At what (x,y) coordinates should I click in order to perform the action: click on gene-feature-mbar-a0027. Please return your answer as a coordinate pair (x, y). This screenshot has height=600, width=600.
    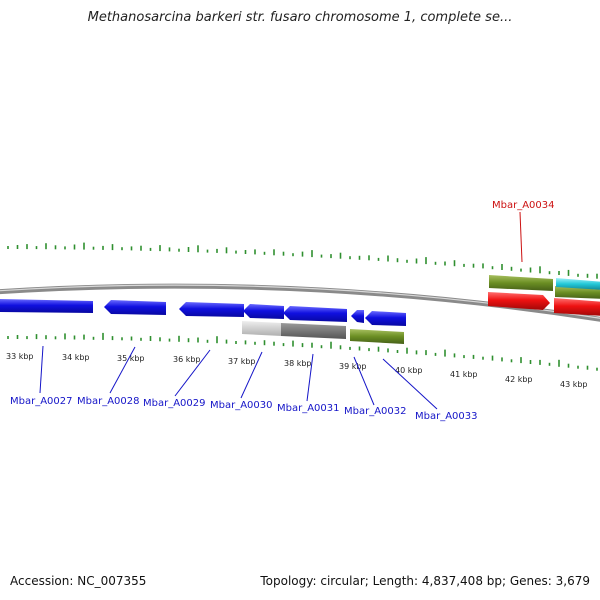
    Looking at the image, I should click on (46, 306).